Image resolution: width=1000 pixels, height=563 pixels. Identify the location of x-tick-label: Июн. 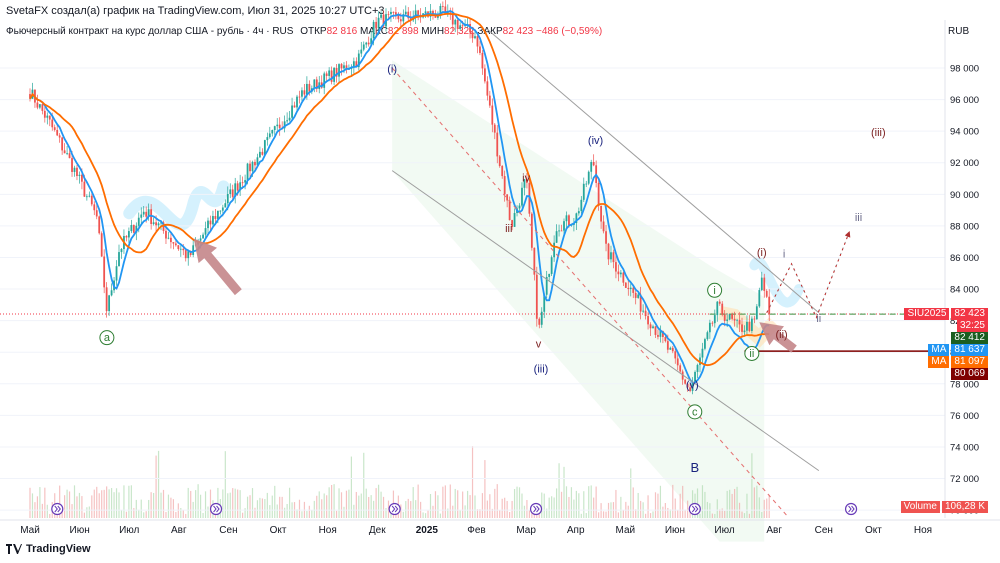
(675, 530).